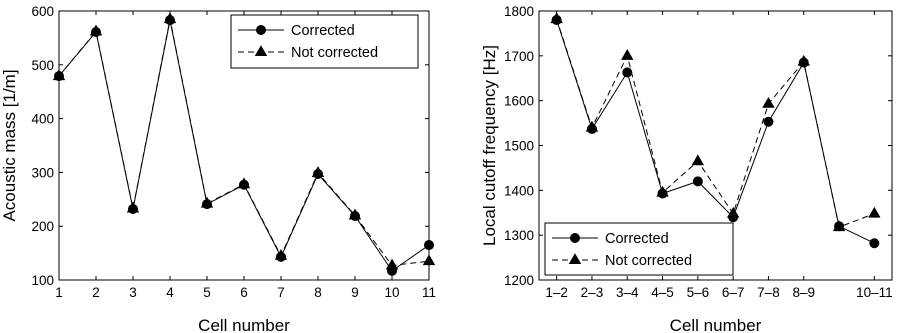 This screenshot has height=333, width=899. I want to click on y-tick-label: 500, so click(42, 65).